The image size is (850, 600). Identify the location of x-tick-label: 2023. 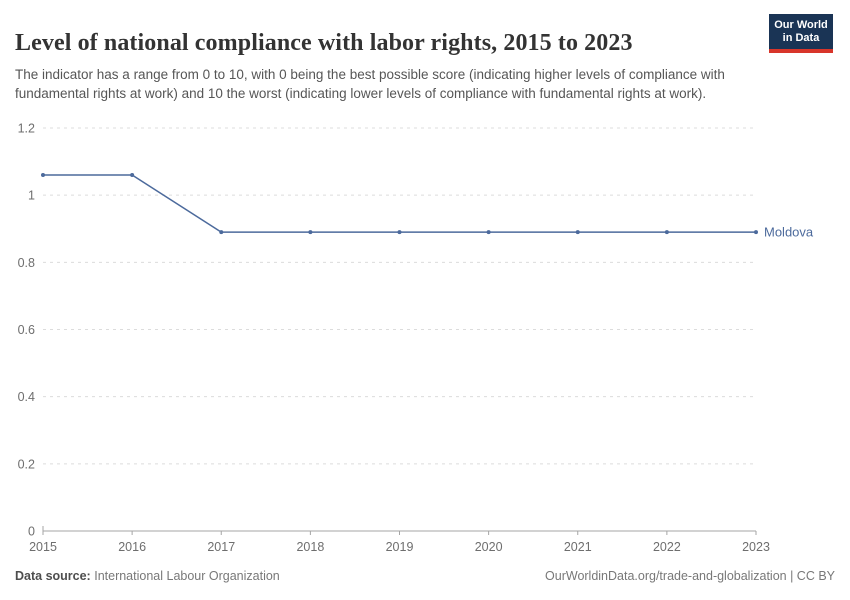
(756, 547).